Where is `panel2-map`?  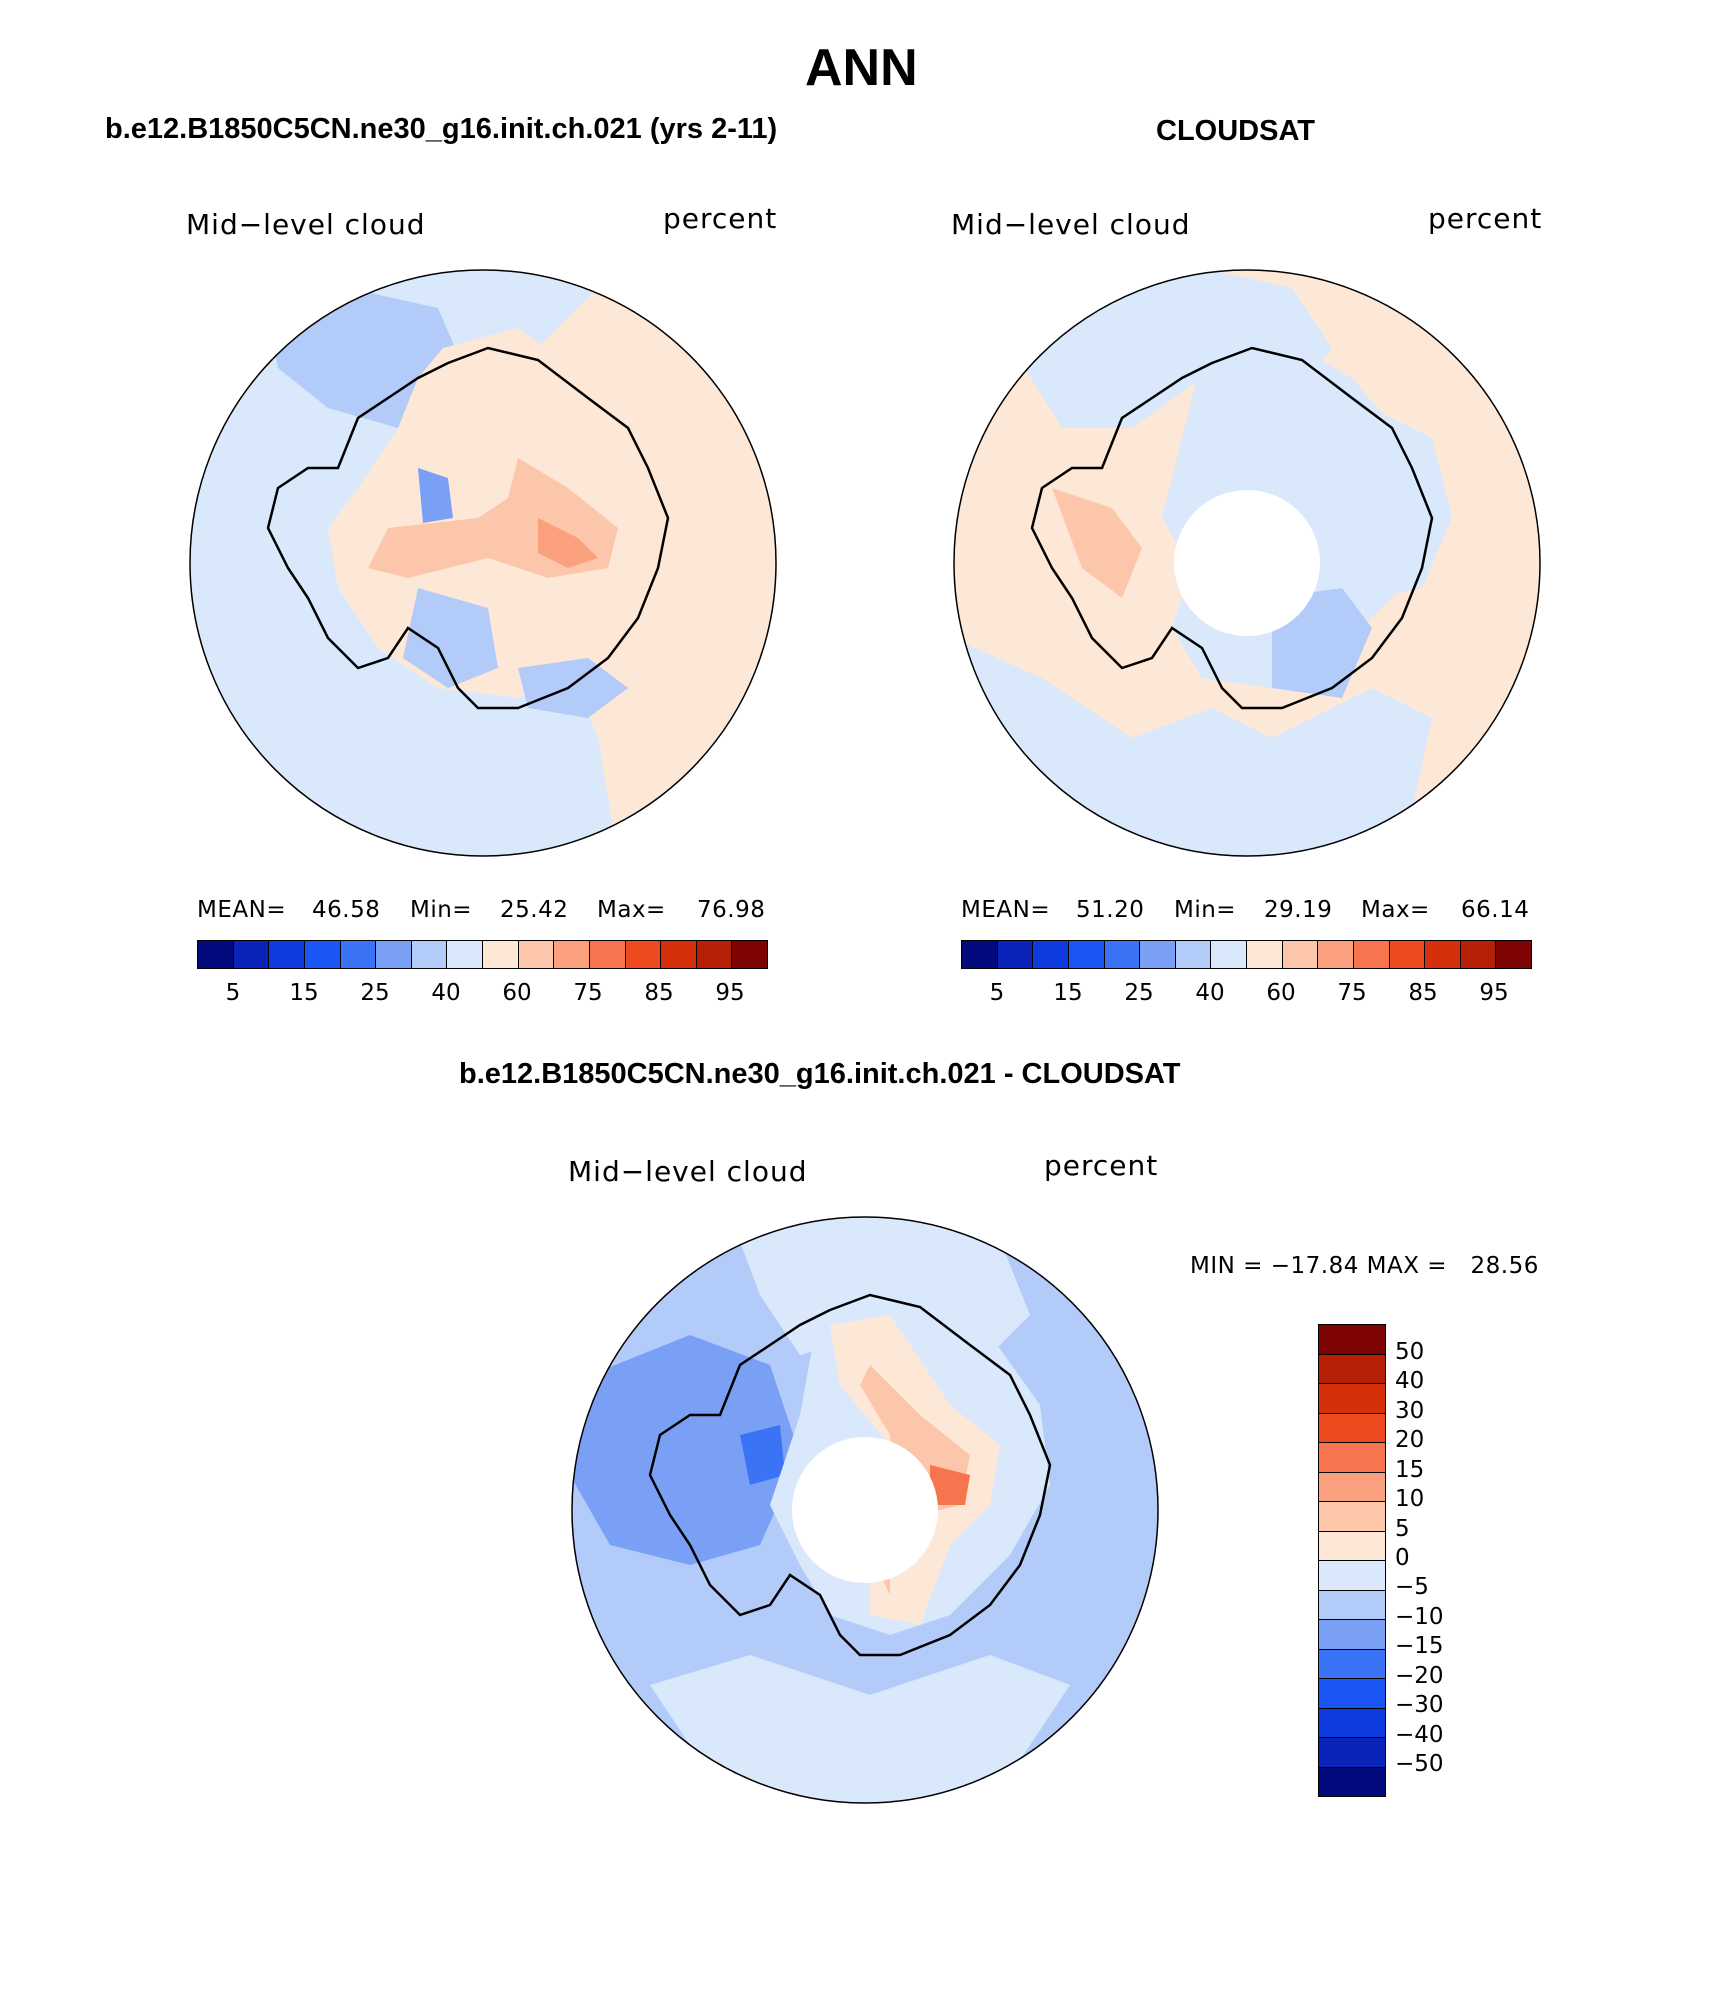
panel2-map is located at coordinates (1247, 563).